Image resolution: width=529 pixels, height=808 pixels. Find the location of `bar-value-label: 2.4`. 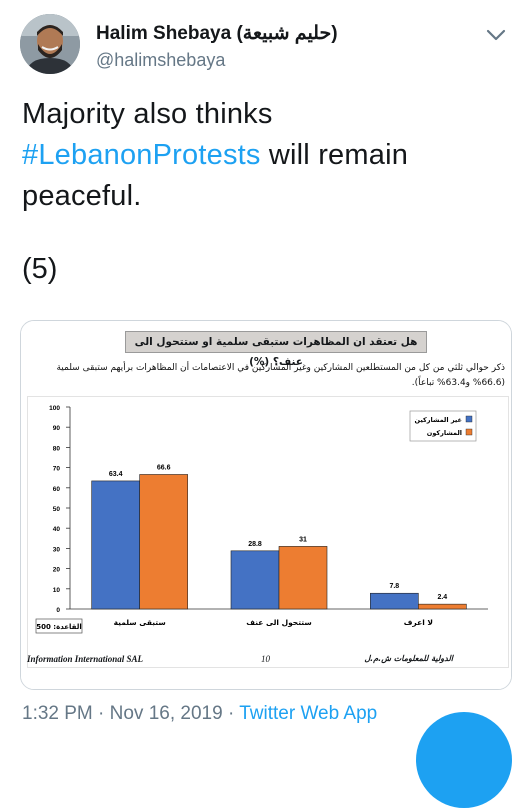

bar-value-label: 2.4 is located at coordinates (442, 597).